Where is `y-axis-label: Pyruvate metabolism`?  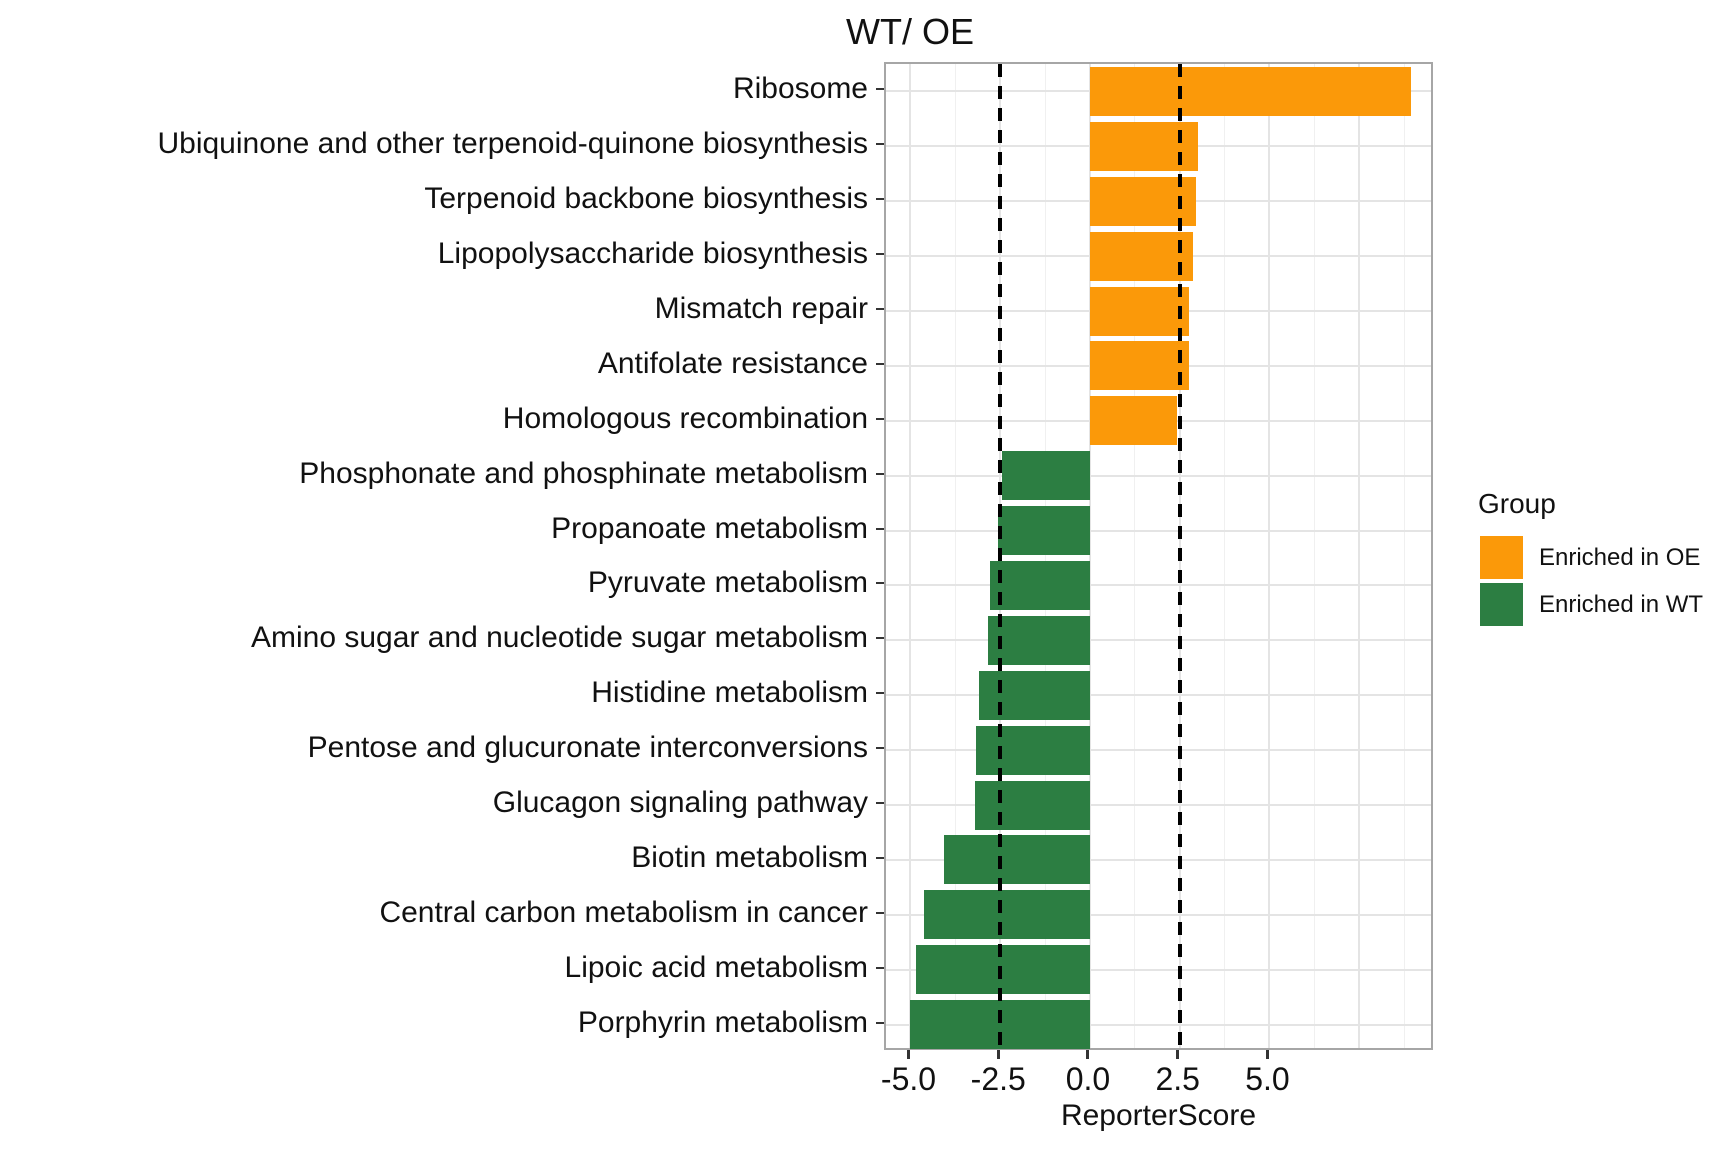
y-axis-label: Pyruvate metabolism is located at coordinates (727, 583).